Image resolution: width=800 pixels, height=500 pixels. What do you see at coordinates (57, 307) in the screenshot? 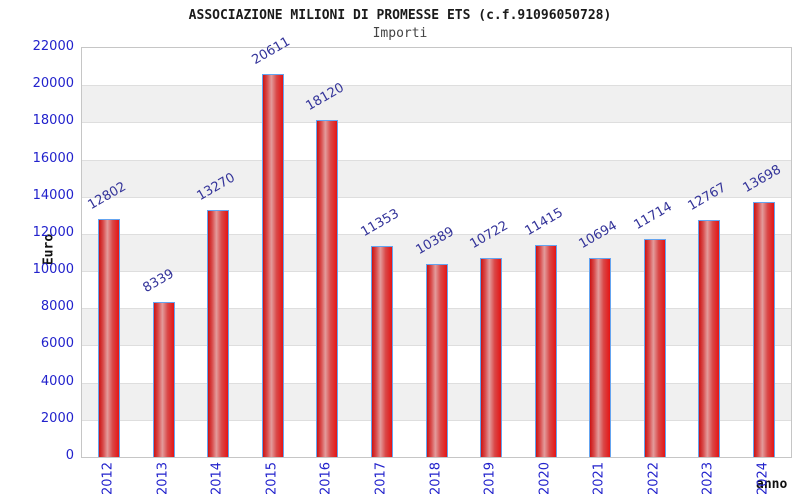
I see `y-tick-label: 8000` at bounding box center [57, 307].